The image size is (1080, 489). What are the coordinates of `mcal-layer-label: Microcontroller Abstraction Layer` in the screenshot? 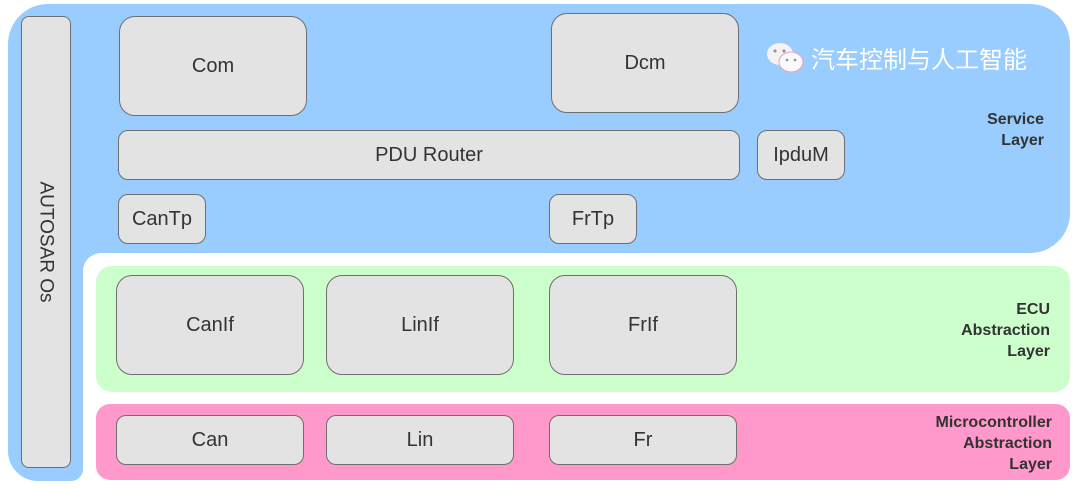 It's located at (994, 443).